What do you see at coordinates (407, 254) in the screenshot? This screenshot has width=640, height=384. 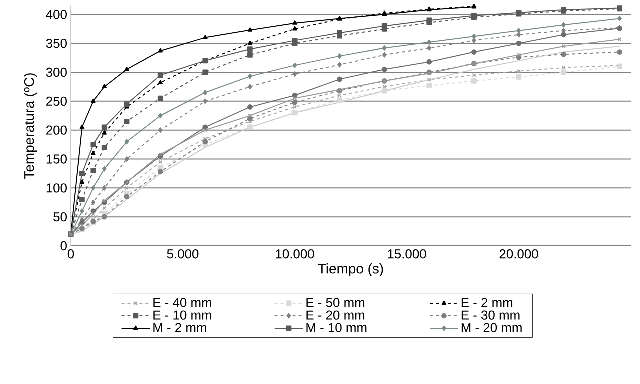 I see `x-tick-label: 15.000` at bounding box center [407, 254].